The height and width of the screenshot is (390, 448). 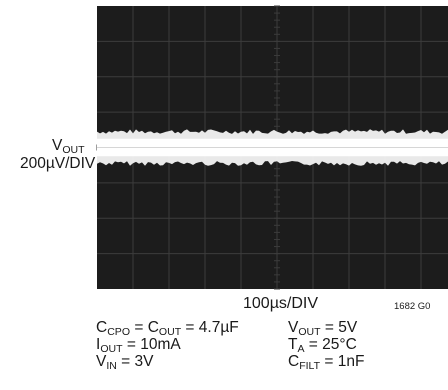 What do you see at coordinates (281, 303) in the screenshot?
I see `x-axis-scale-label: 100µs/DIV` at bounding box center [281, 303].